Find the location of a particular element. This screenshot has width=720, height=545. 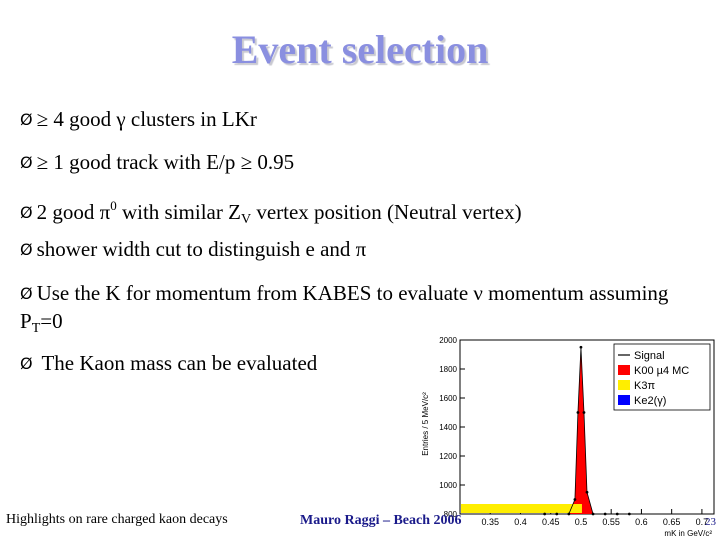

y-axis-label: Entries / 5 MeV/c² is located at coordinates (425, 424).